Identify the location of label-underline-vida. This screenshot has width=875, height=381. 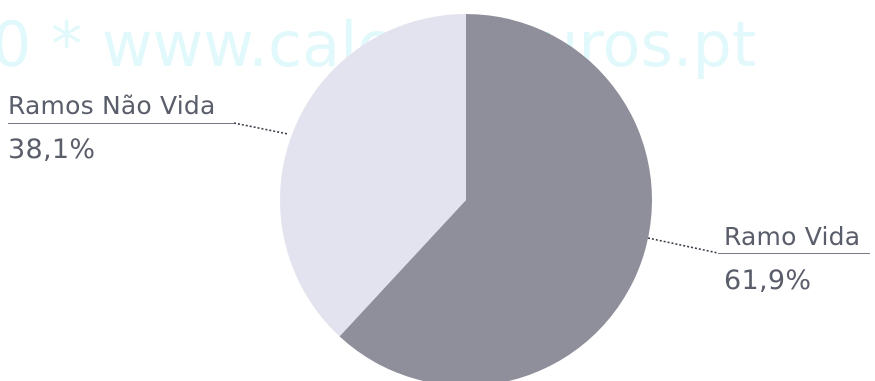
(794, 253).